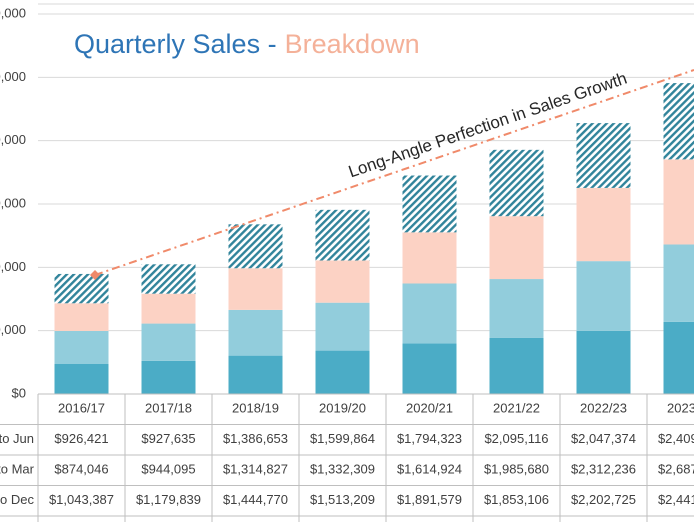  I want to click on table-value: $1,985,680, so click(516, 469).